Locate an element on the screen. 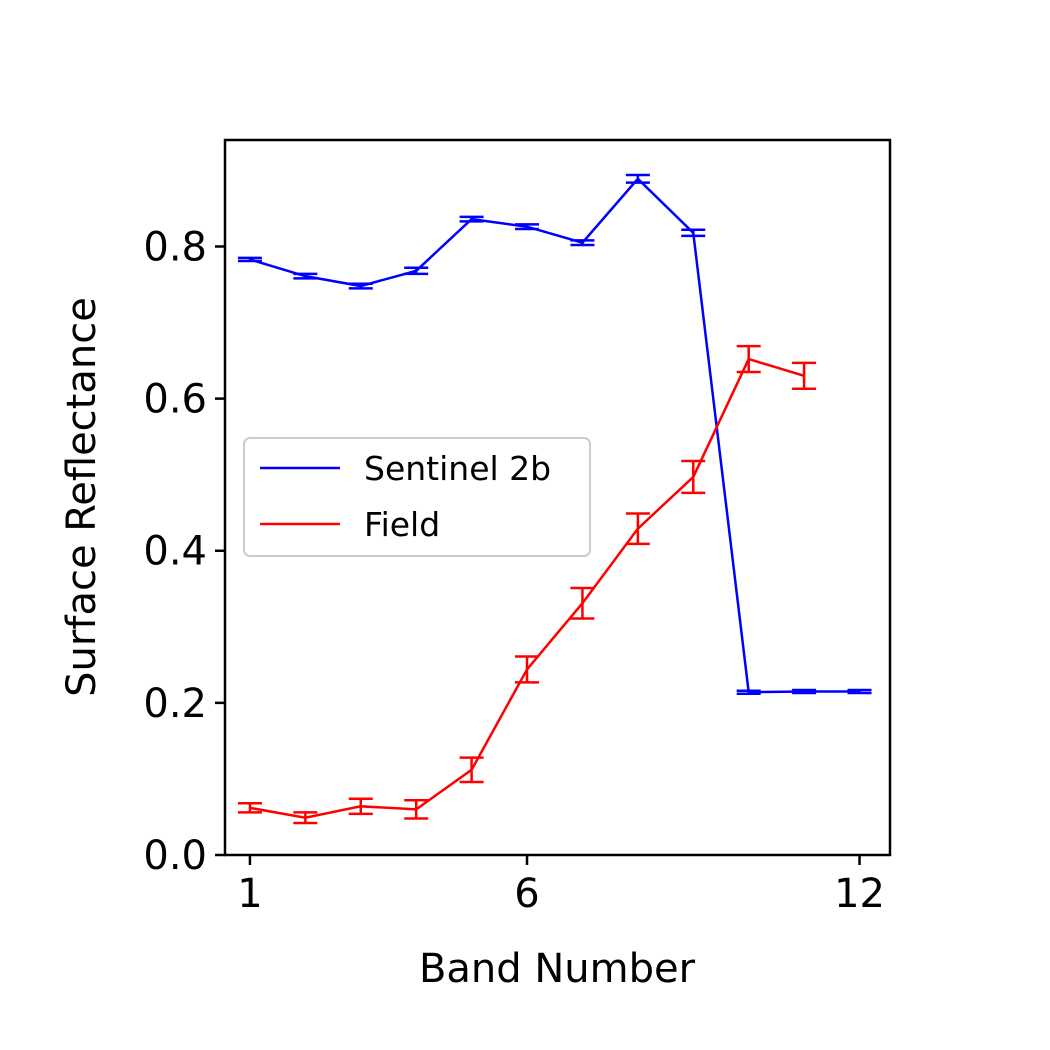 This screenshot has height=1050, width=1050. x-tick-label: 6 is located at coordinates (526, 894).